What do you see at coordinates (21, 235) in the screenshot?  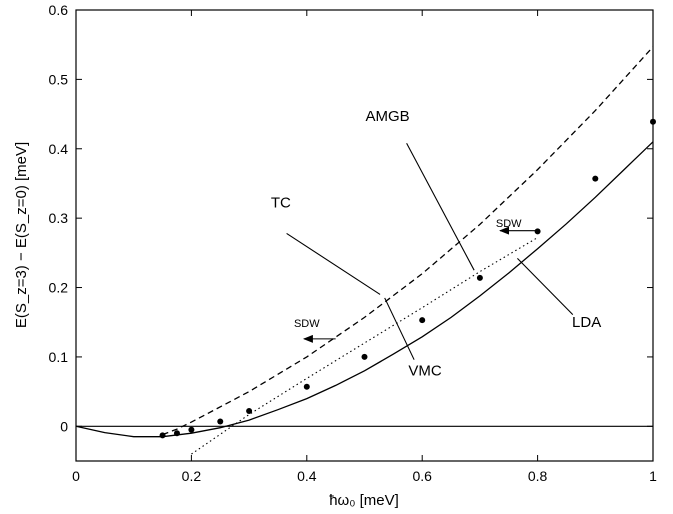 I see `y-axis-label: E(S_z=3) − E(S_z=0) [meV]` at bounding box center [21, 235].